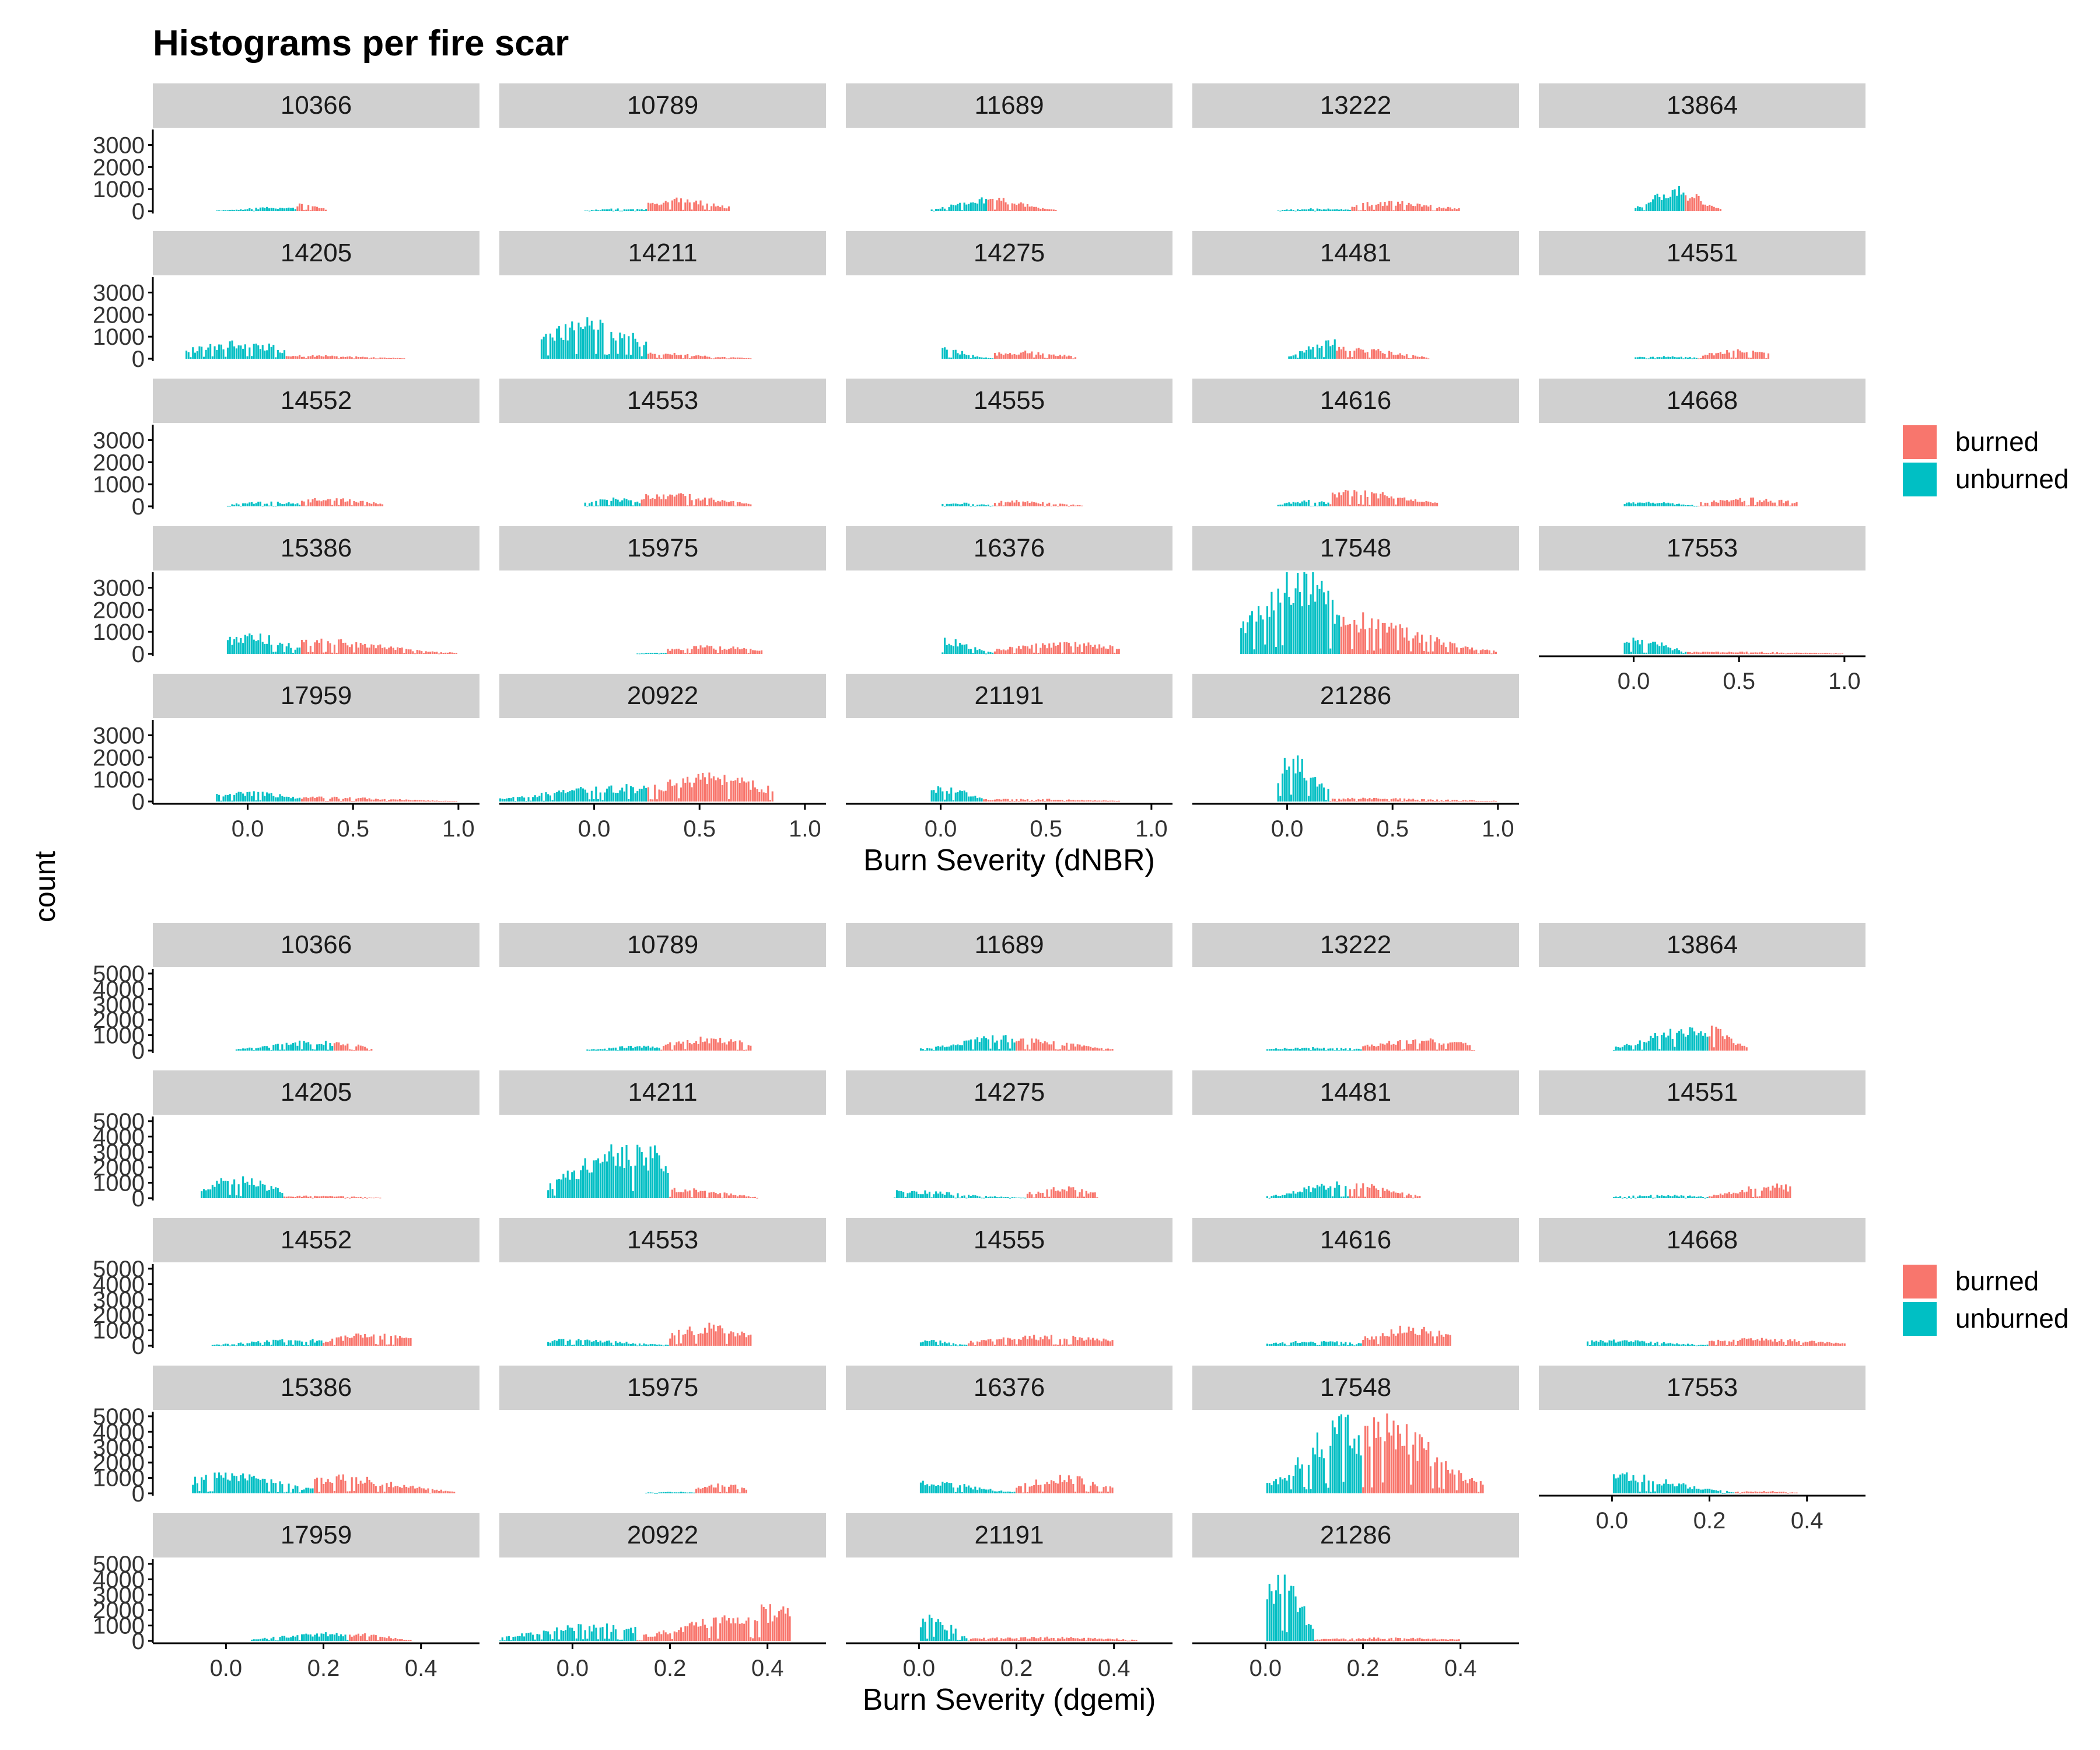 Image resolution: width=2100 pixels, height=1750 pixels. What do you see at coordinates (657, 204) in the screenshot?
I see `histogram-bars` at bounding box center [657, 204].